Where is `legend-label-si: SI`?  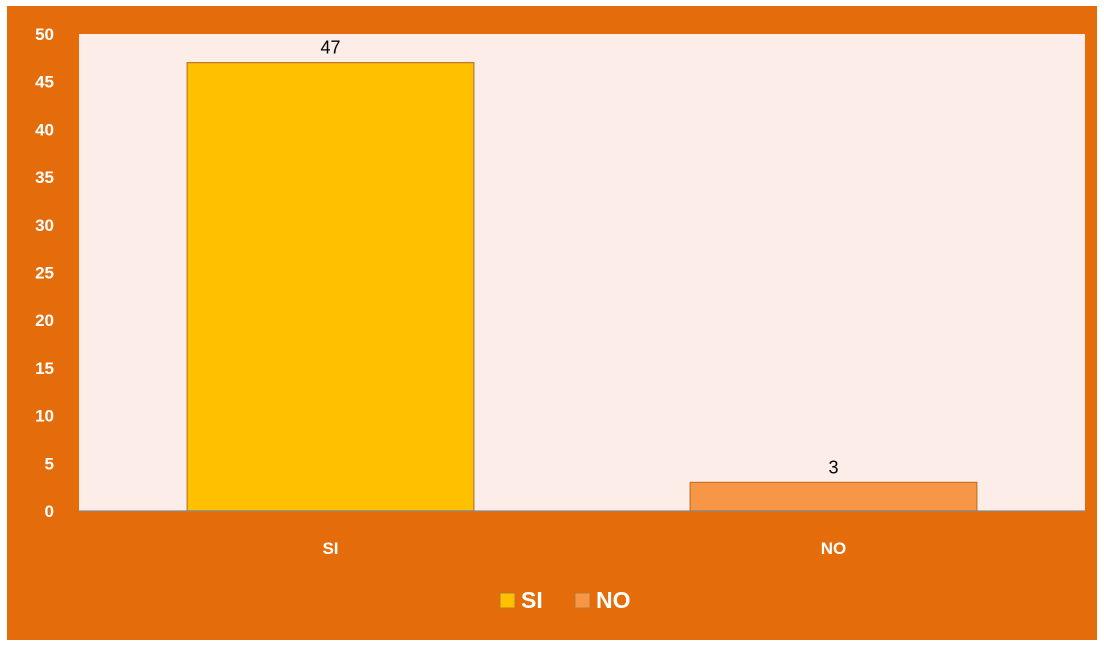
legend-label-si: SI is located at coordinates (532, 600).